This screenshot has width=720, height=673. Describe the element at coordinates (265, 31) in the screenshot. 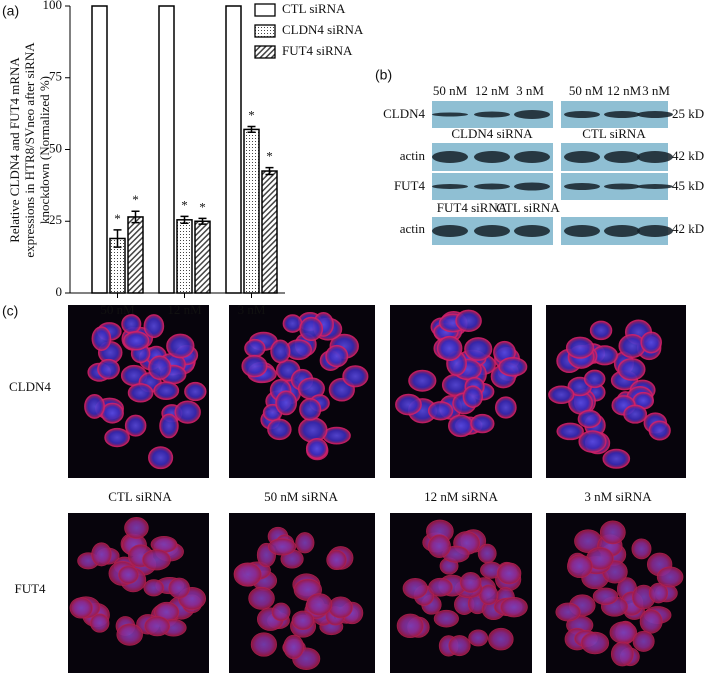

I see `legend-swatch` at that location.